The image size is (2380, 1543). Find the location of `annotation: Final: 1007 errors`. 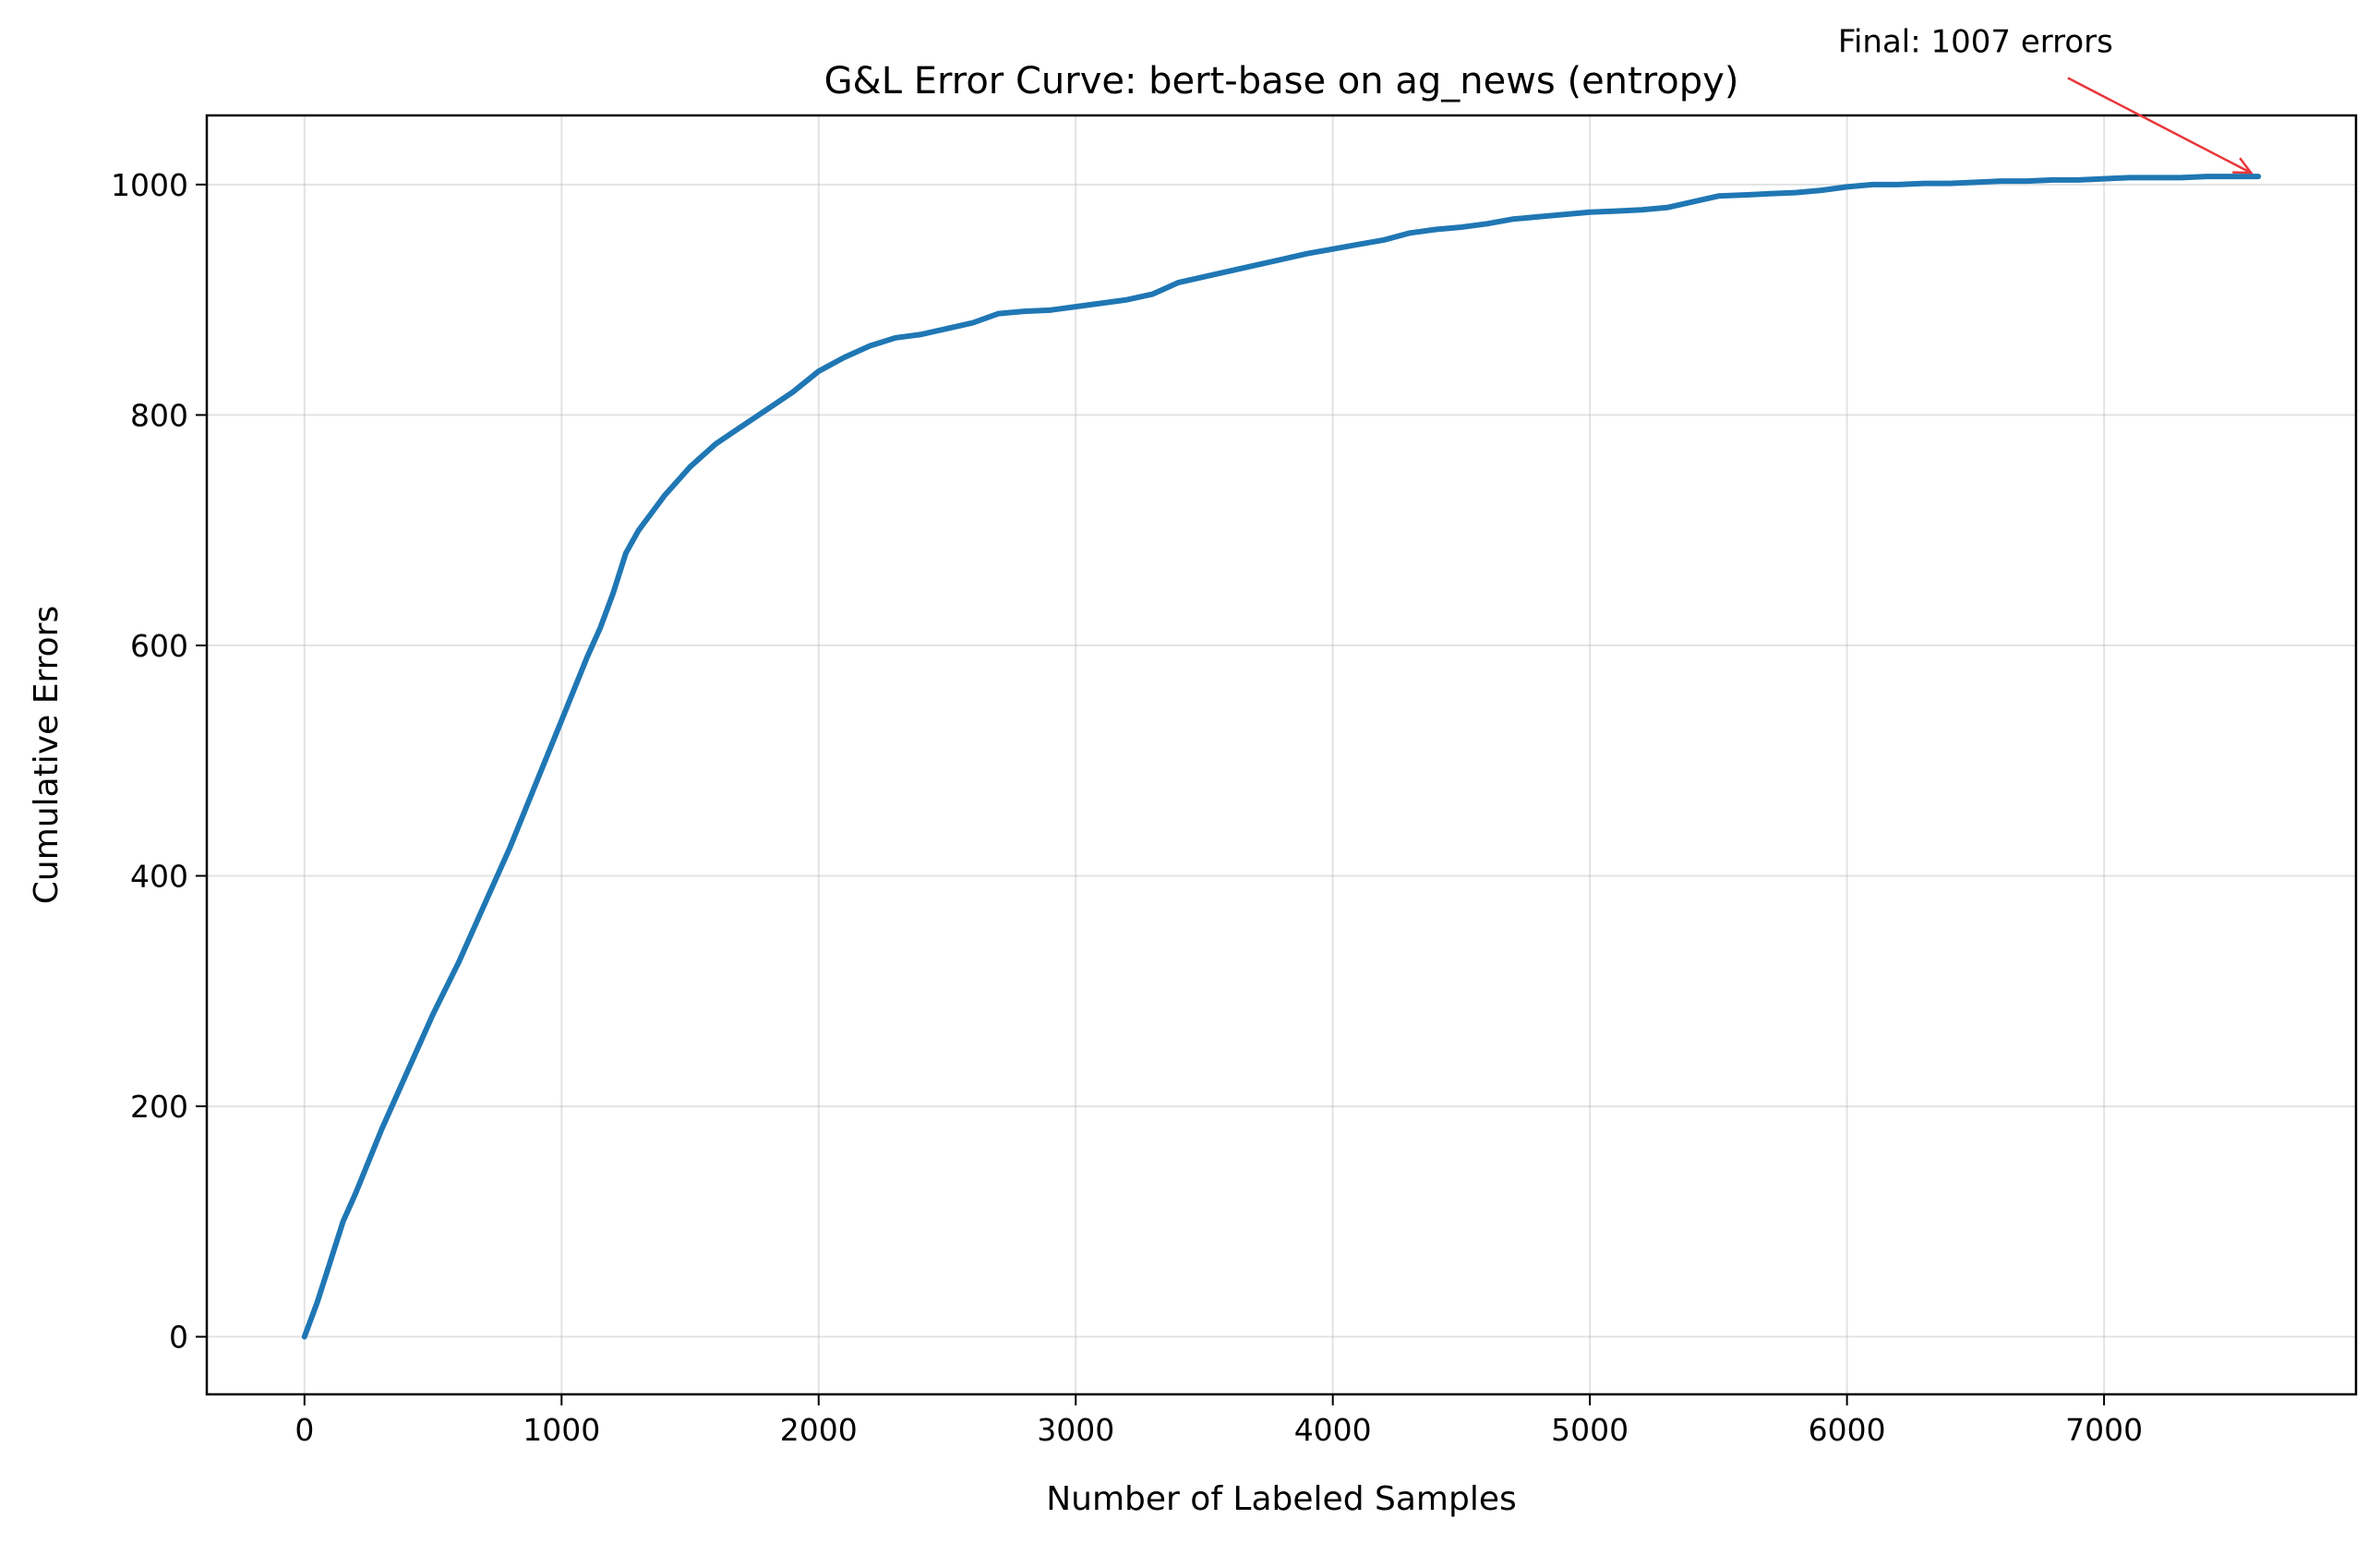

annotation: Final: 1007 errors is located at coordinates (2046, 99).